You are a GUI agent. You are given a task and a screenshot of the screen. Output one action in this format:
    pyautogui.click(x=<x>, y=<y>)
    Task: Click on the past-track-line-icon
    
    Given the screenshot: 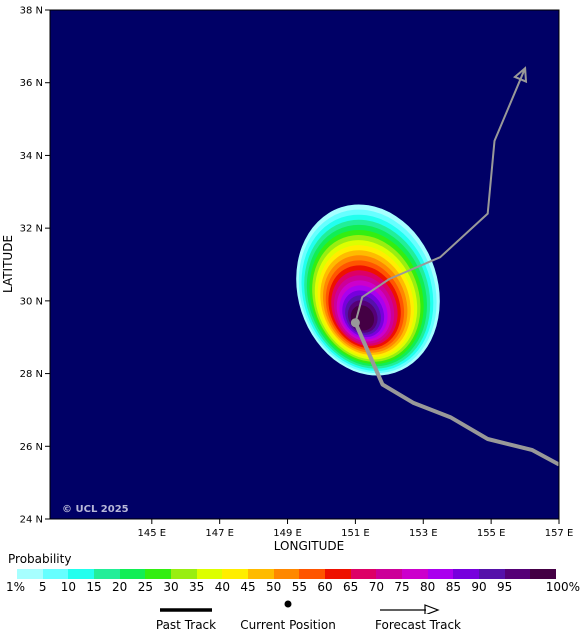 What is the action you would take?
    pyautogui.click(x=186, y=610)
    